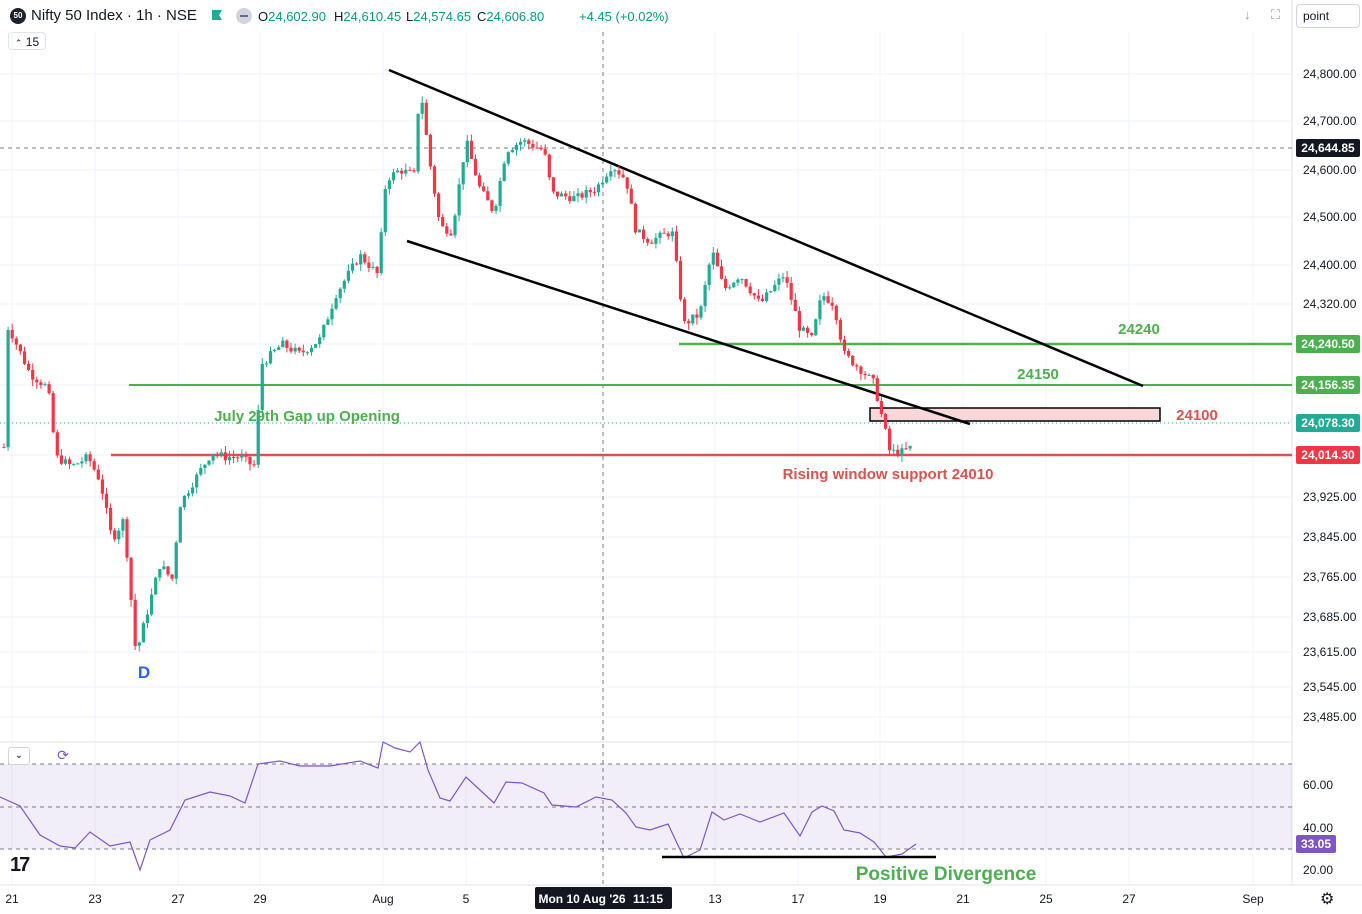  I want to click on price-tick: 23,545.00, so click(1330, 687).